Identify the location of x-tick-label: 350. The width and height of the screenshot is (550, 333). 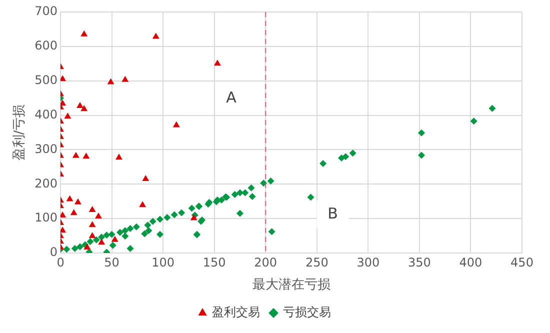
(419, 262).